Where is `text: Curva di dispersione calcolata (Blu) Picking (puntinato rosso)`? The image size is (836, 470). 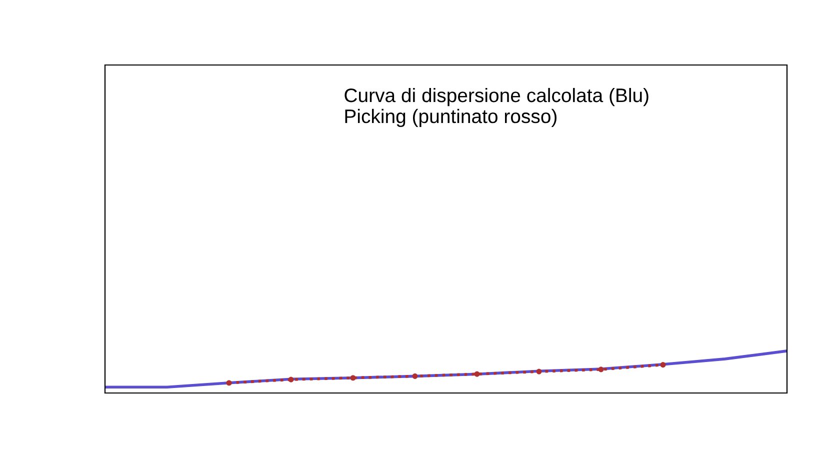
text: Curva di dispersione calcolata (Blu) Picking (puntinato rosso) is located at coordinates (496, 108).